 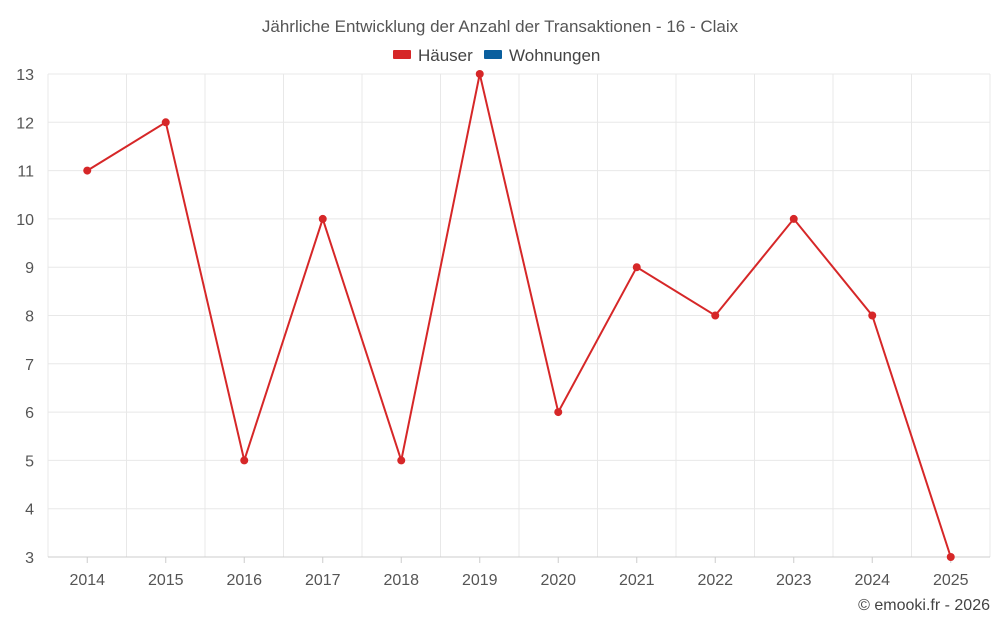 What do you see at coordinates (558, 580) in the screenshot?
I see `x-tick-label: 2020` at bounding box center [558, 580].